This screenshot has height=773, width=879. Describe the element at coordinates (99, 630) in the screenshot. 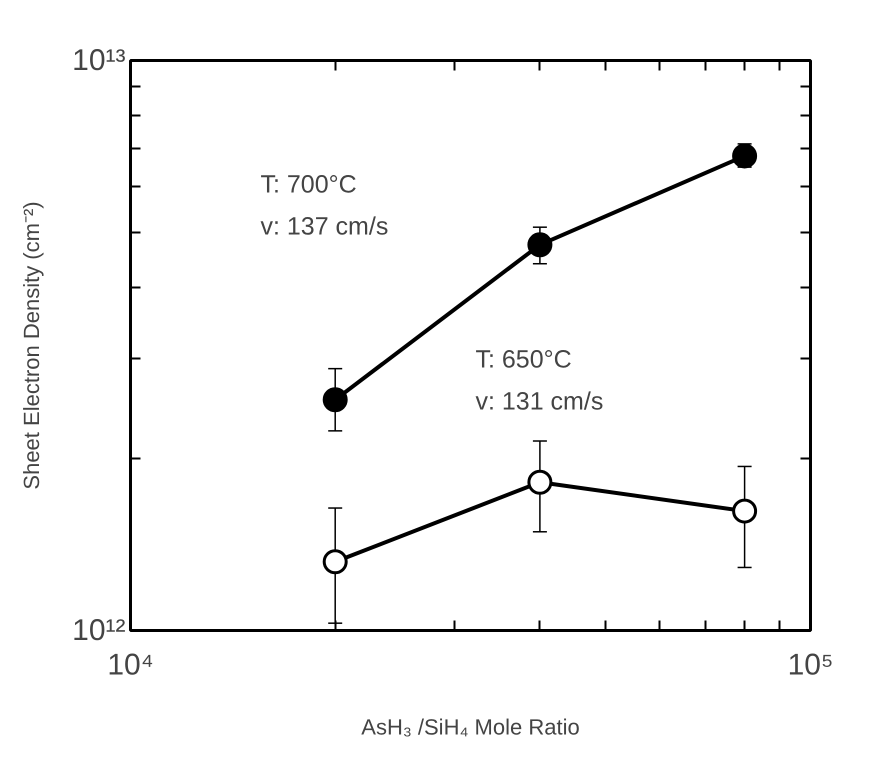

I see `y-tick-label: 10¹²` at that location.